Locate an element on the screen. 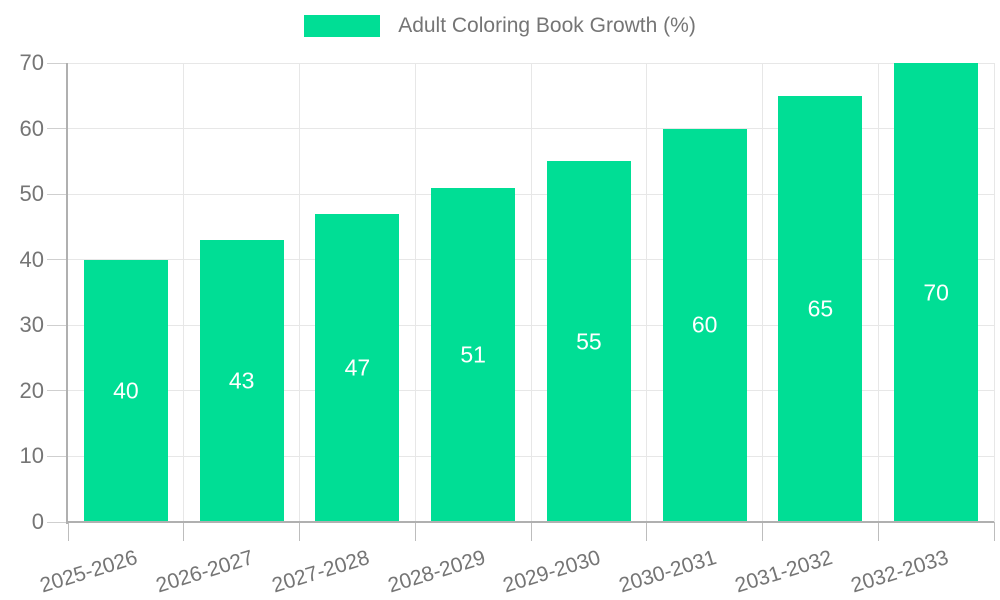 The height and width of the screenshot is (600, 1000). x-tick-label: 2027-2028 is located at coordinates (321, 572).